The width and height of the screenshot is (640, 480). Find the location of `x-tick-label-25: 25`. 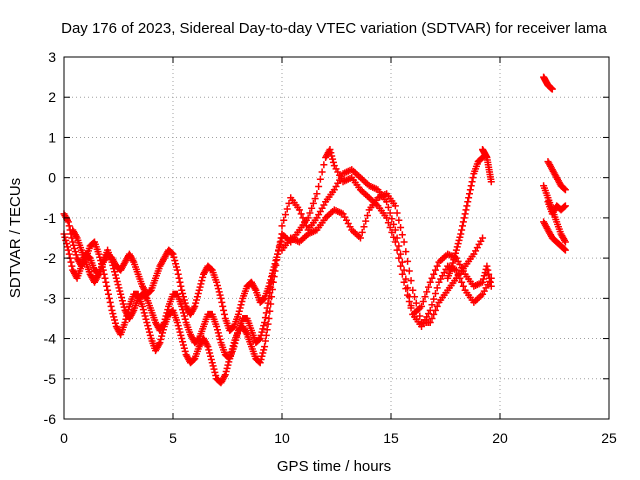

x-tick-label-25: 25 is located at coordinates (609, 438).